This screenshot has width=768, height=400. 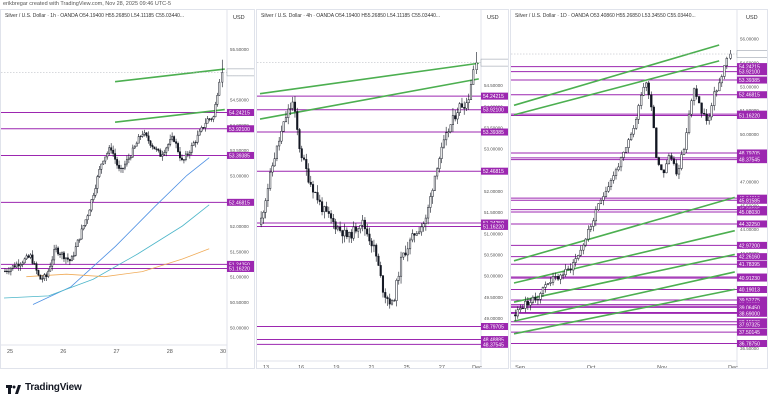 I want to click on x-tick-label: 21, so click(x=371, y=367).